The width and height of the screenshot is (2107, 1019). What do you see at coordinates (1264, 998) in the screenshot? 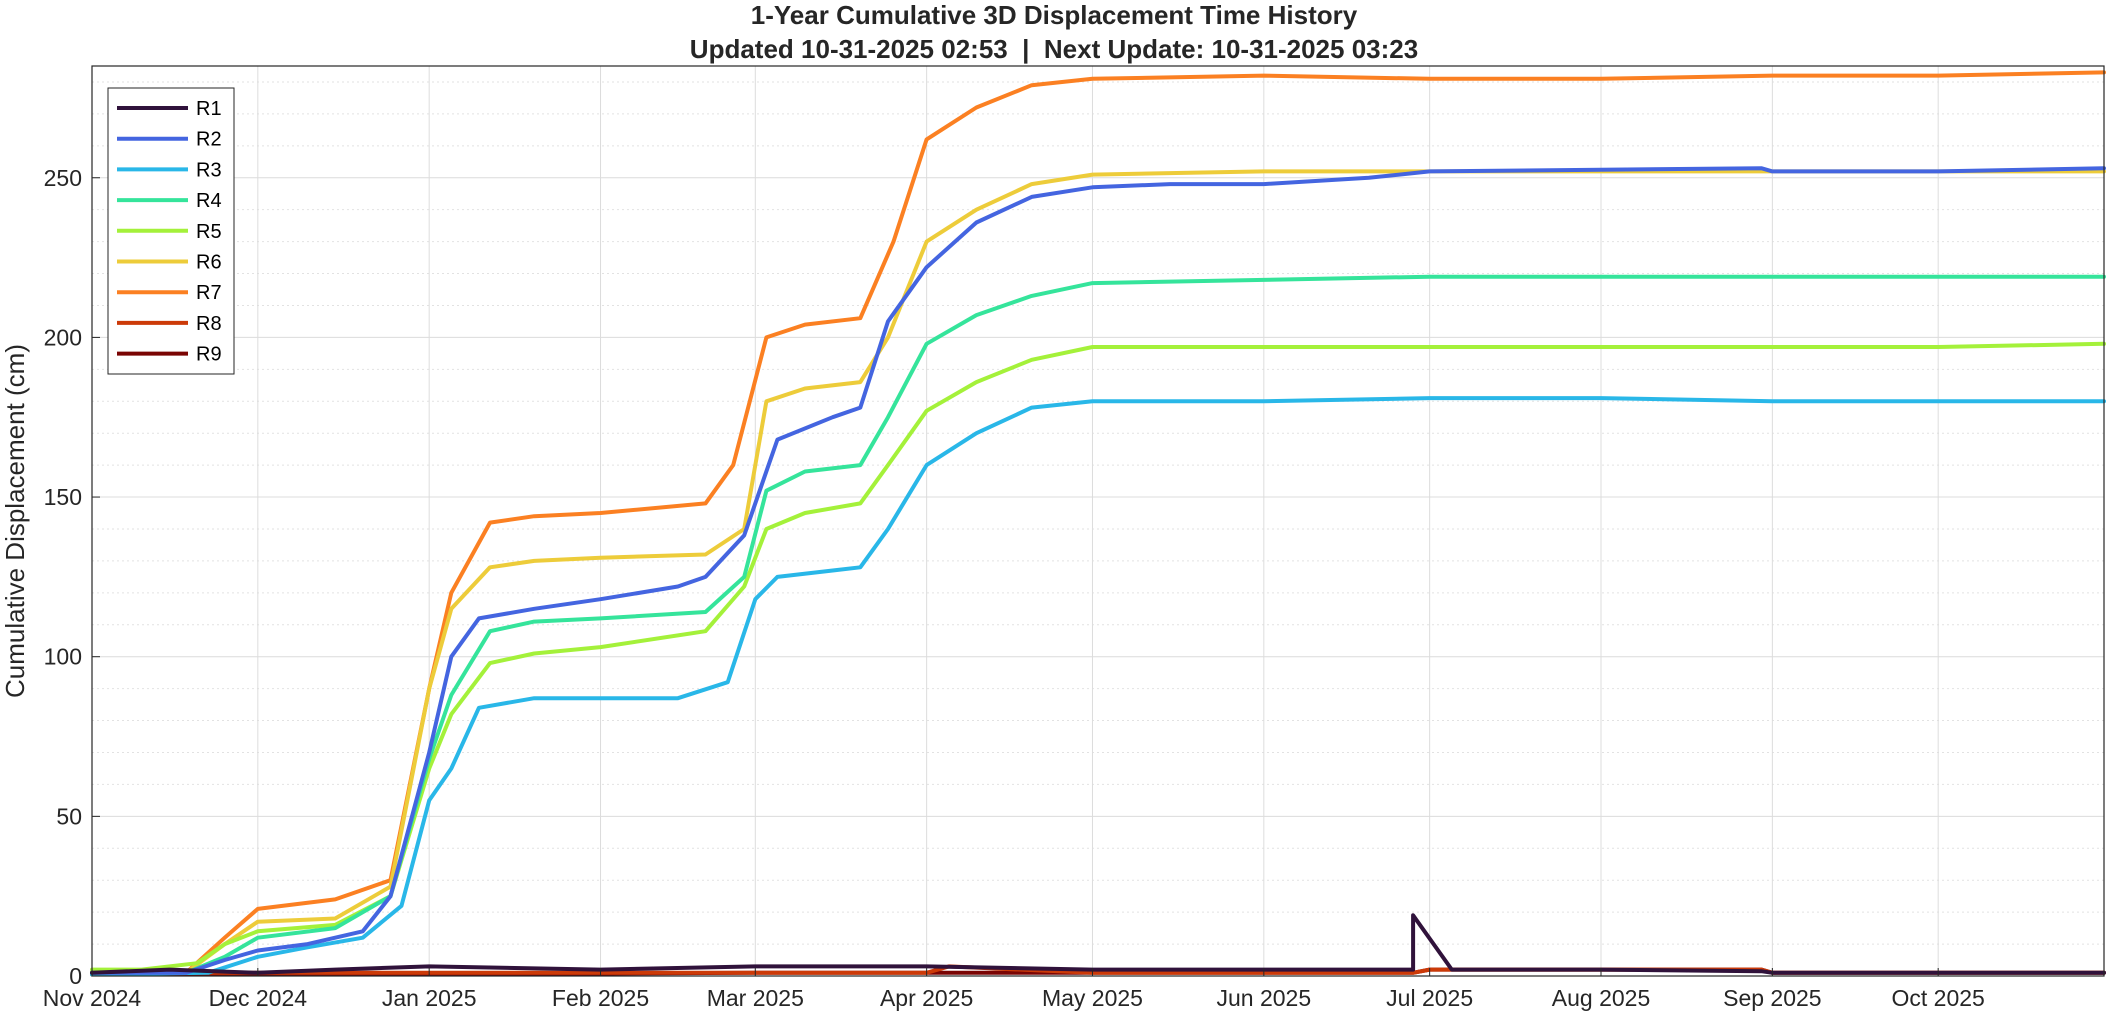
I see `x-tick-label: Jun 2025` at bounding box center [1264, 998].